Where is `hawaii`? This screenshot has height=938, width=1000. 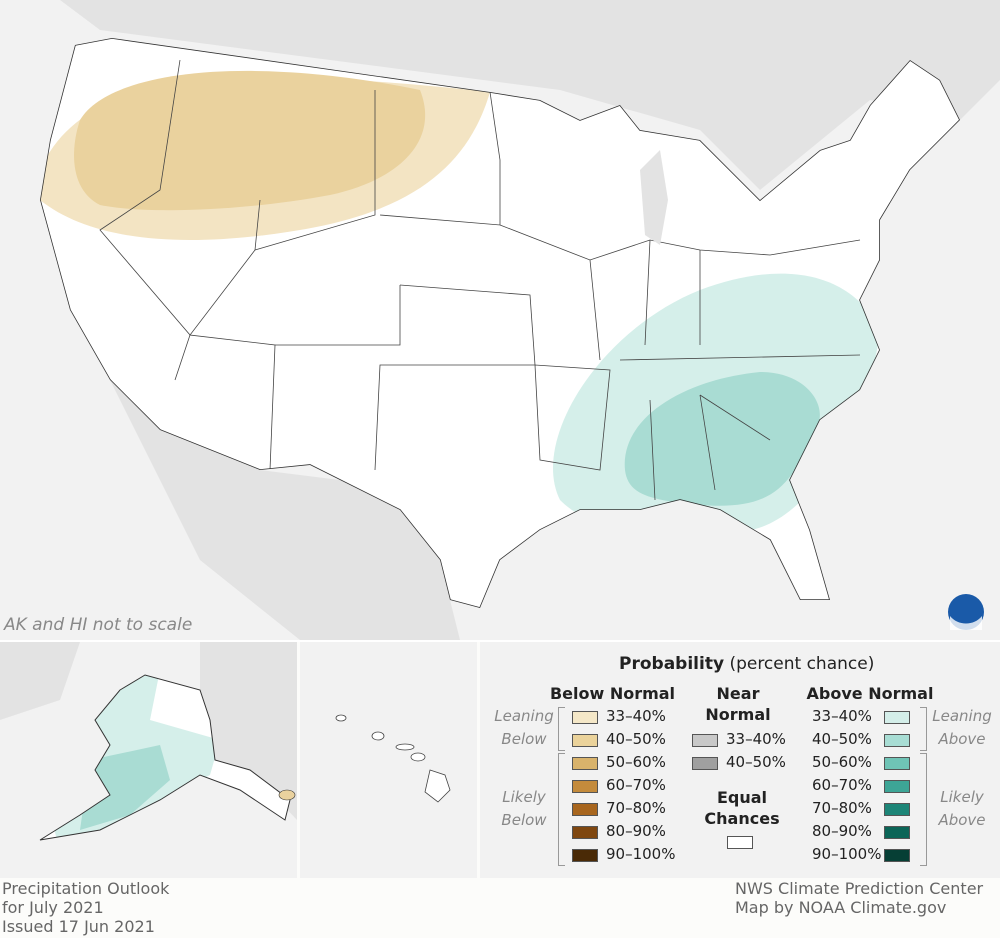 hawaii is located at coordinates (393, 758).